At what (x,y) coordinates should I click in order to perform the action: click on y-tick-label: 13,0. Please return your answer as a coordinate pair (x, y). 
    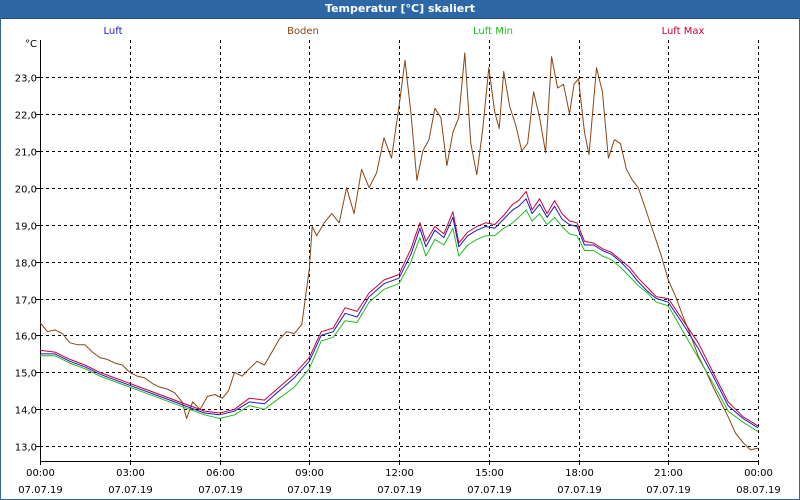
    Looking at the image, I should click on (26, 448).